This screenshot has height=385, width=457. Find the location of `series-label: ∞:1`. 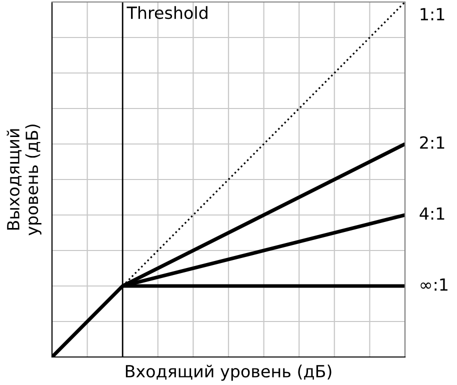

series-label: ∞:1 is located at coordinates (434, 284).